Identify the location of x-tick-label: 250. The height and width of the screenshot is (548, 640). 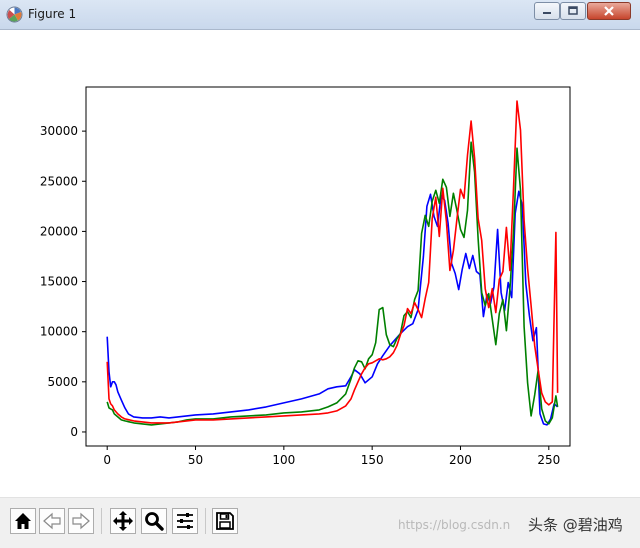
(548, 460).